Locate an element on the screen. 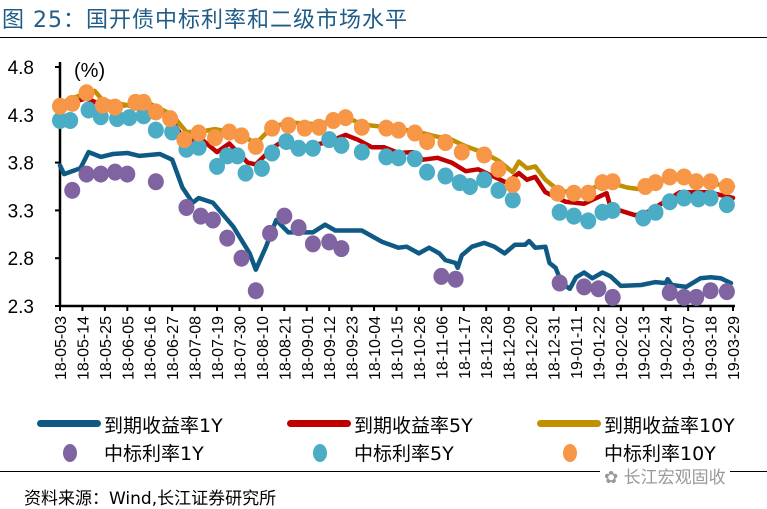 Image resolution: width=767 pixels, height=509 pixels. legend-swatch-dot-10y is located at coordinates (570, 453).